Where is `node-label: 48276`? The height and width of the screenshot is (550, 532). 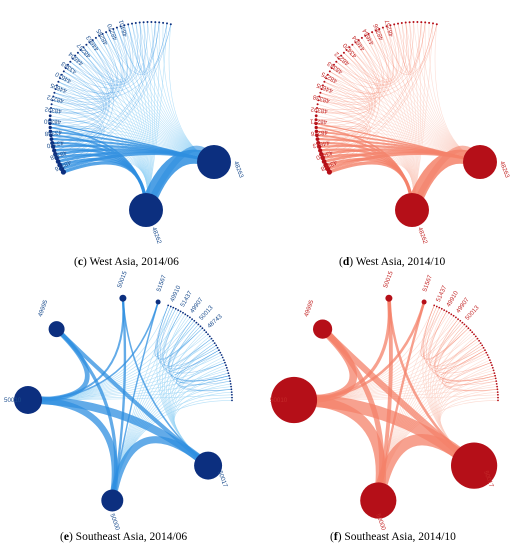
node-label: 48276 is located at coordinates (319, 132).